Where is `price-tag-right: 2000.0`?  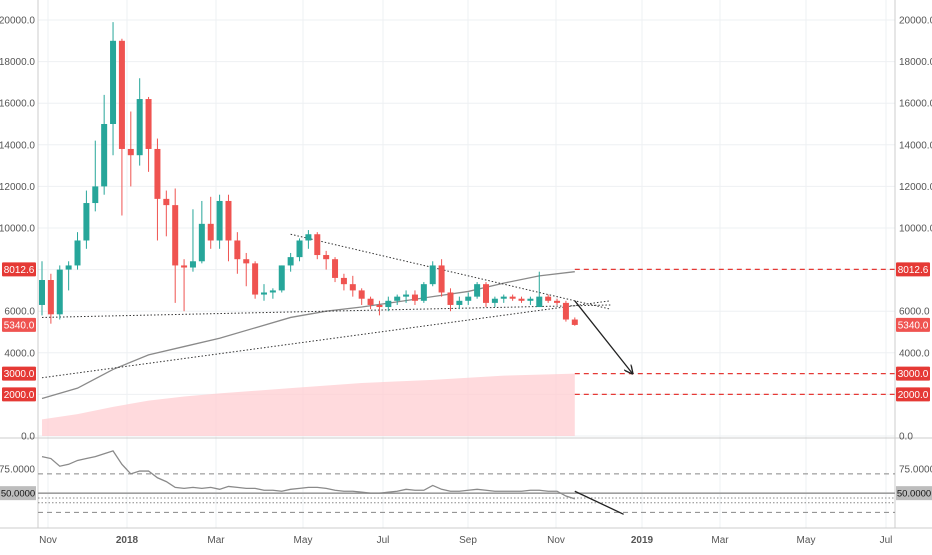
price-tag-right: 2000.0 is located at coordinates (913, 394).